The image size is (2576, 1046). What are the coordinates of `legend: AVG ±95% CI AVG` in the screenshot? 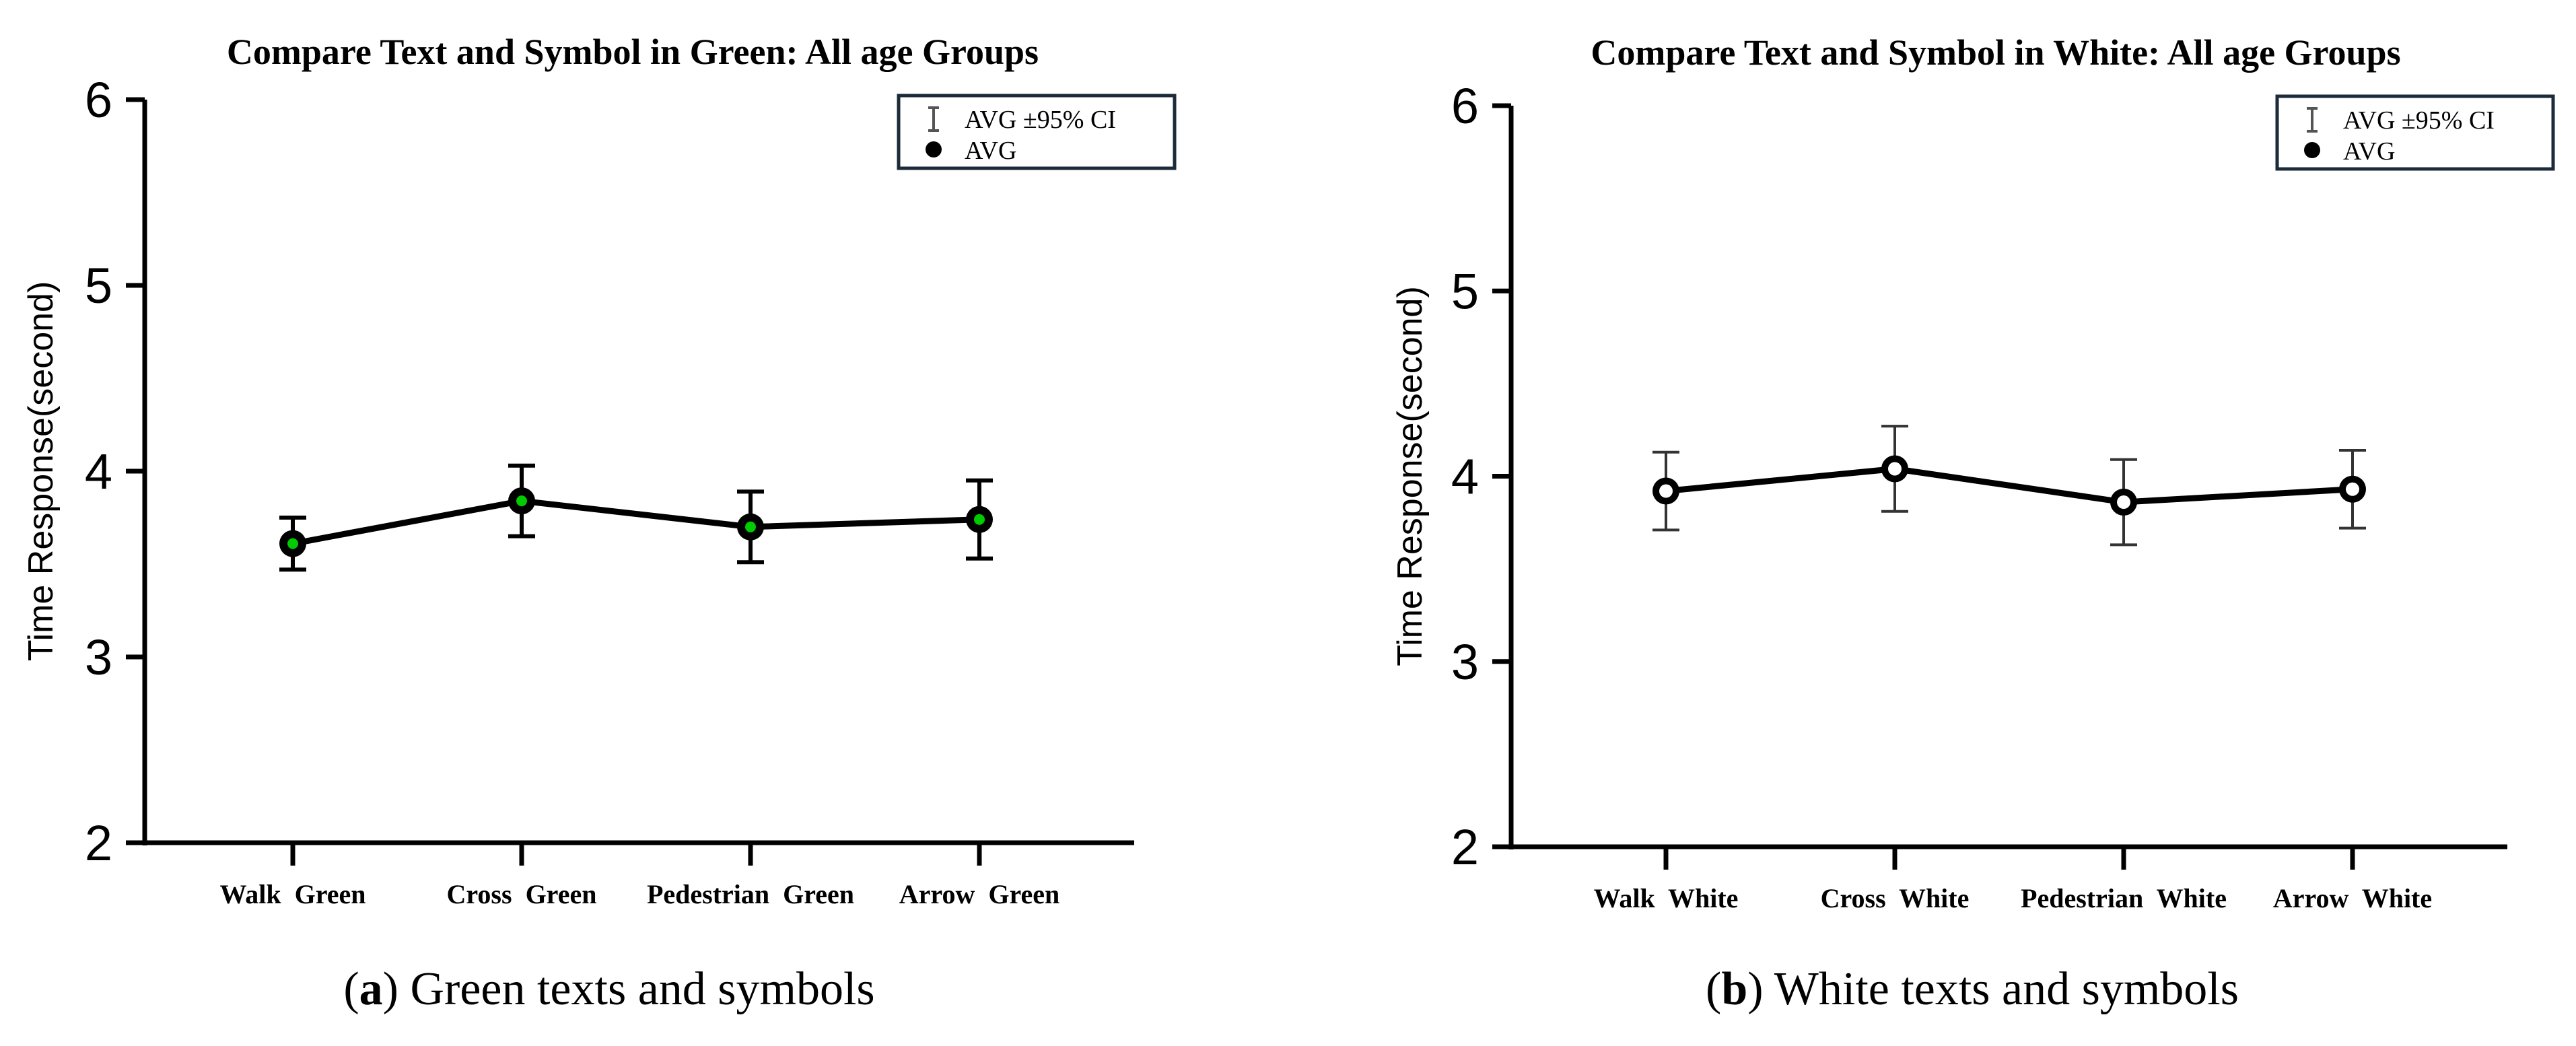 It's located at (1037, 132).